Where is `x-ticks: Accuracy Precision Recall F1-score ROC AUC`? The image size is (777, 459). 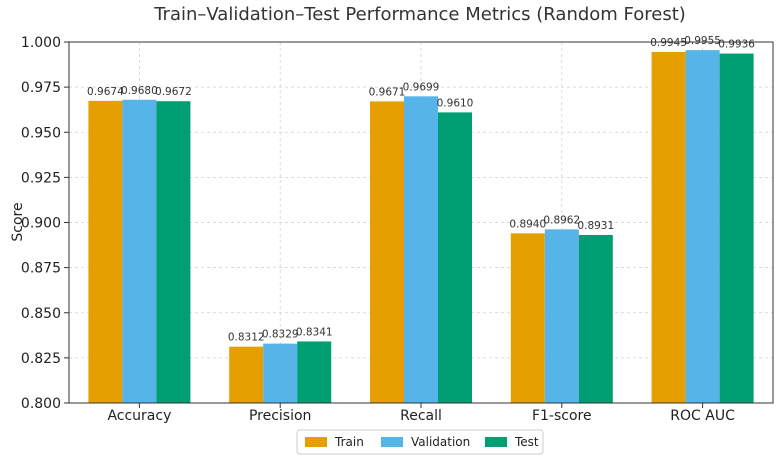
x-ticks: Accuracy Precision Recall F1-score ROC AUC is located at coordinates (421, 413).